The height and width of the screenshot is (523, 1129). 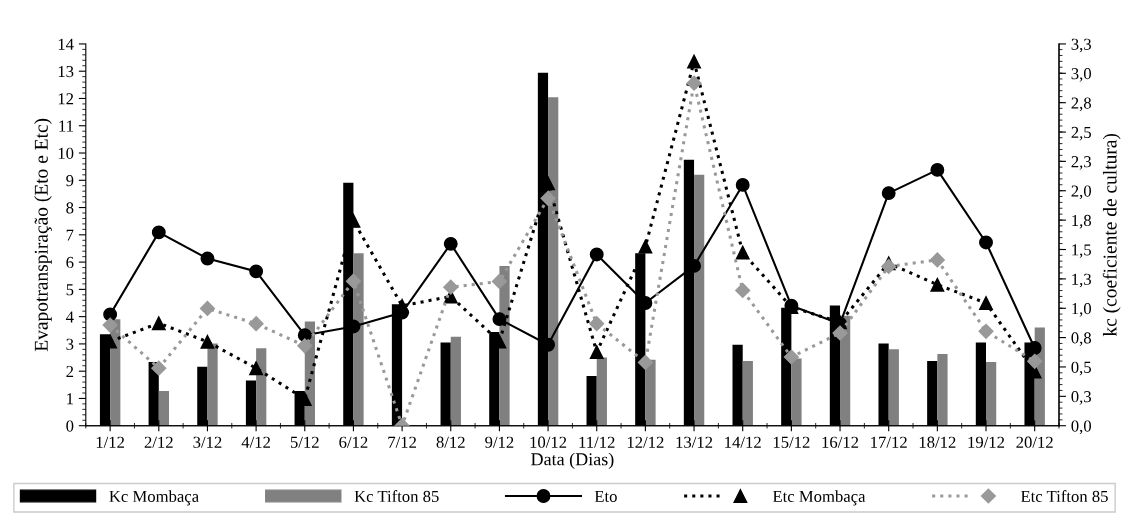 What do you see at coordinates (66, 153) in the screenshot?
I see `y-tick-label: 10` at bounding box center [66, 153].